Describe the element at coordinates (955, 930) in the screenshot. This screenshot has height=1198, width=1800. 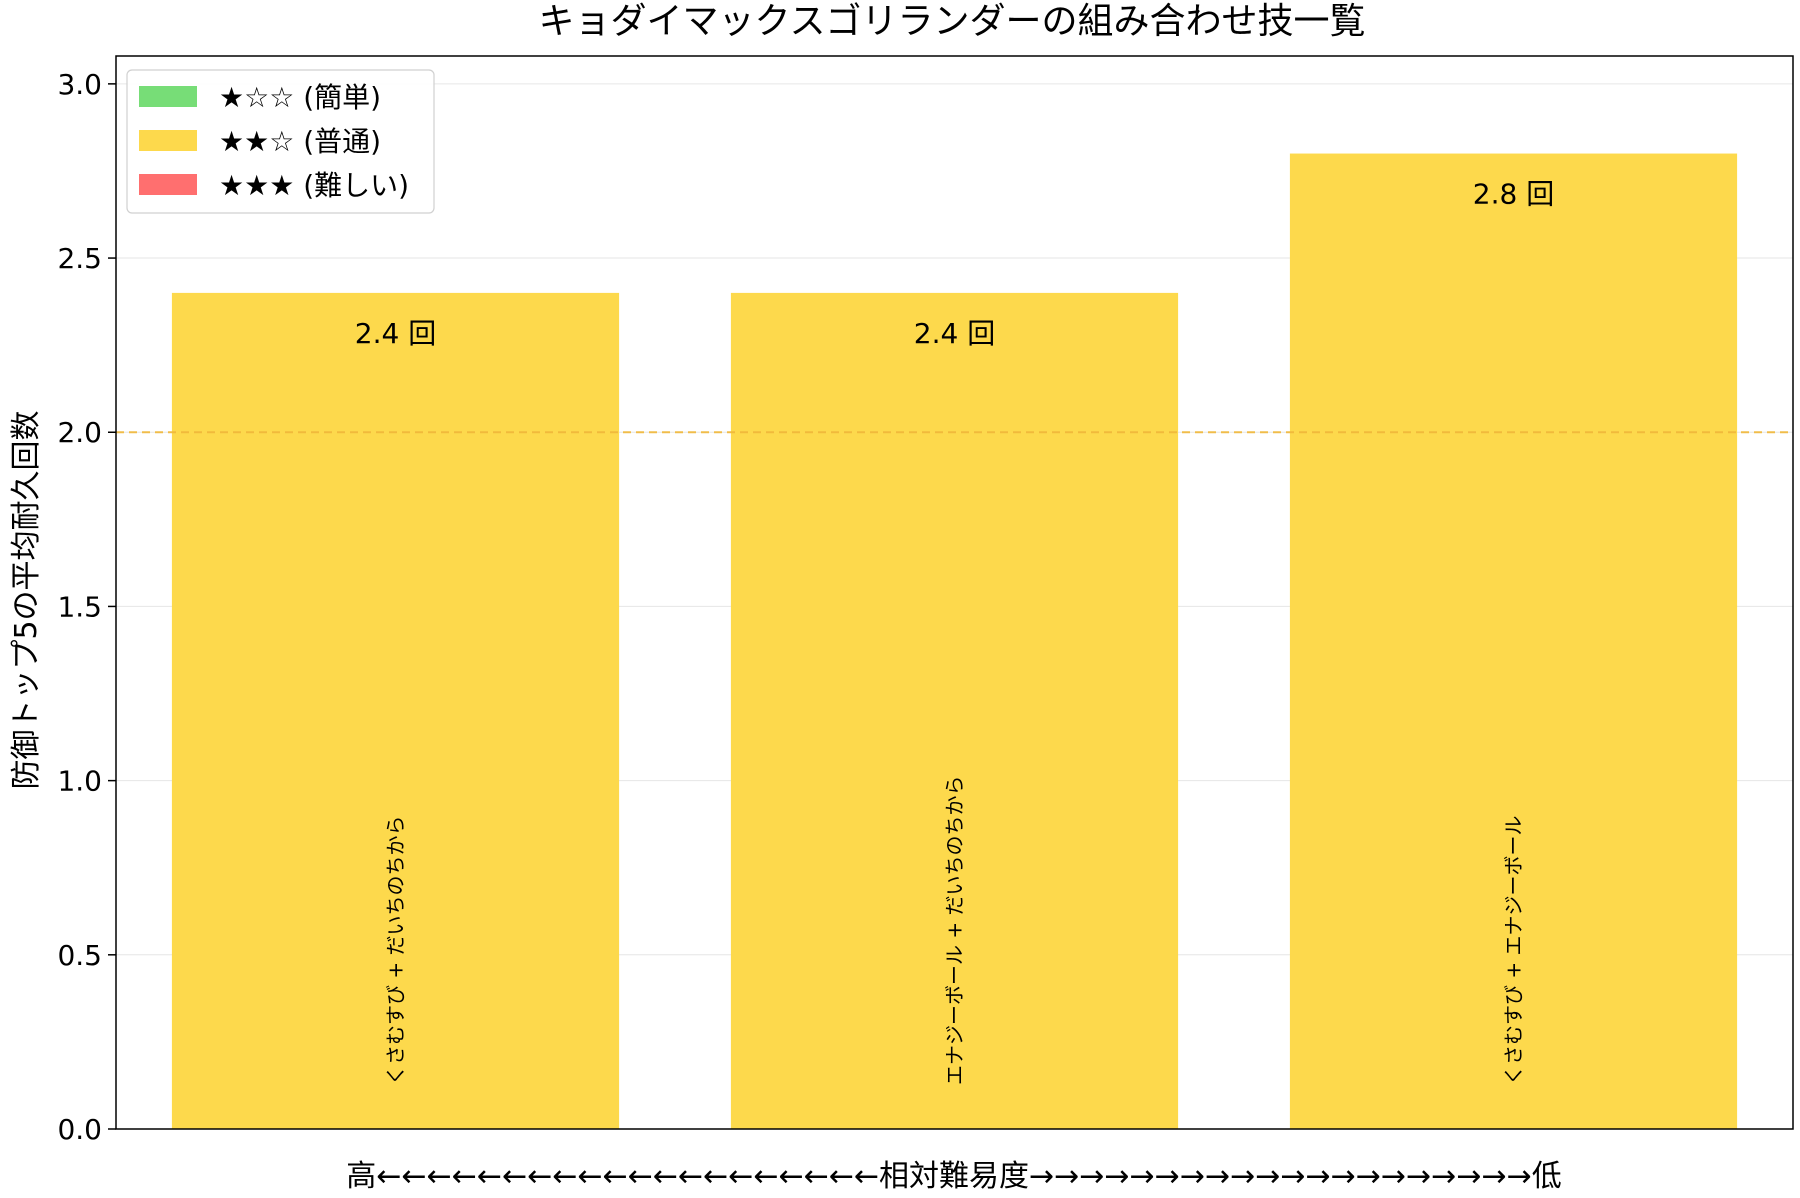
I see `bar-category-label: エナジーボール + だいちのちから` at that location.